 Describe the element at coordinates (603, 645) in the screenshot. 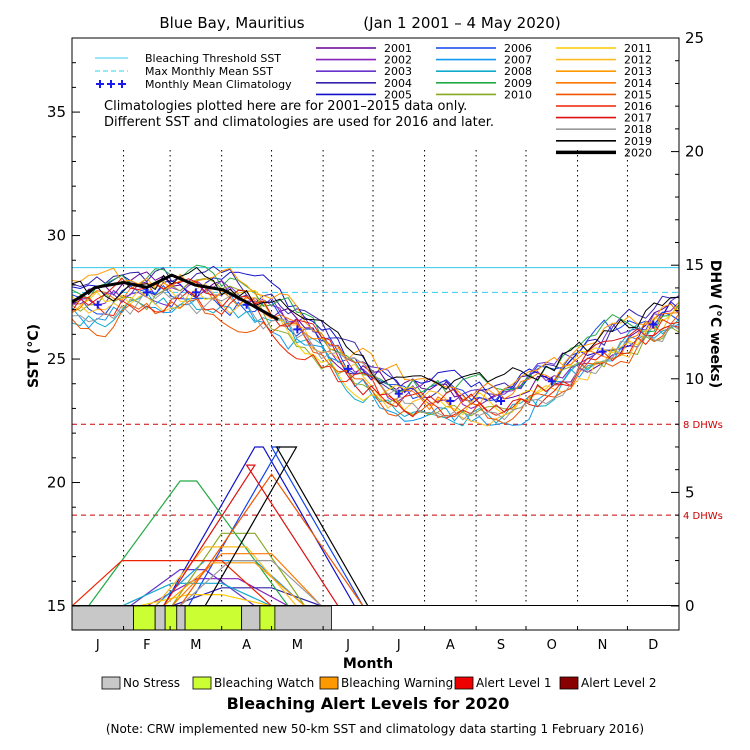

I see `x-tick-label: N` at that location.